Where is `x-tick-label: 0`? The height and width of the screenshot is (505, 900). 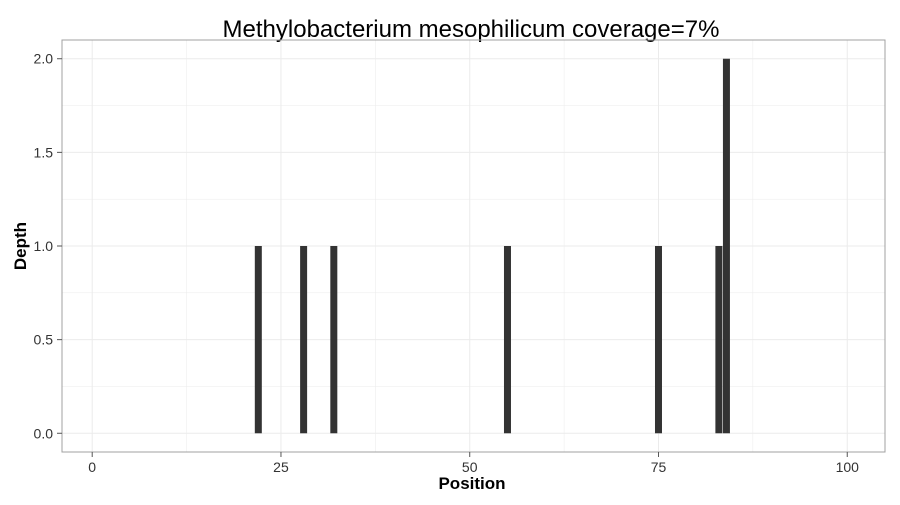
x-tick-label: 0 is located at coordinates (92, 467).